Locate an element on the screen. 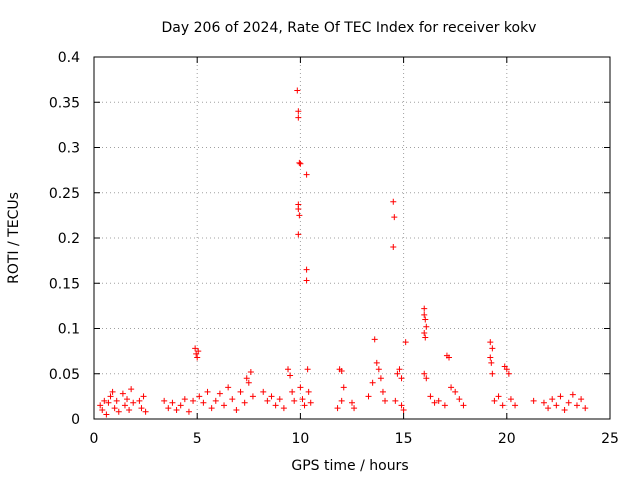 The height and width of the screenshot is (480, 640). y-tick-label: 0.35 is located at coordinates (64, 103).